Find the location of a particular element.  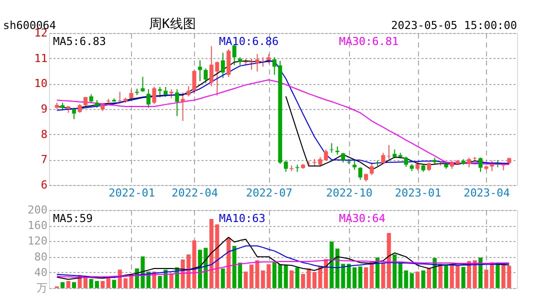

series-label: MA10:6.86 is located at coordinates (249, 41).